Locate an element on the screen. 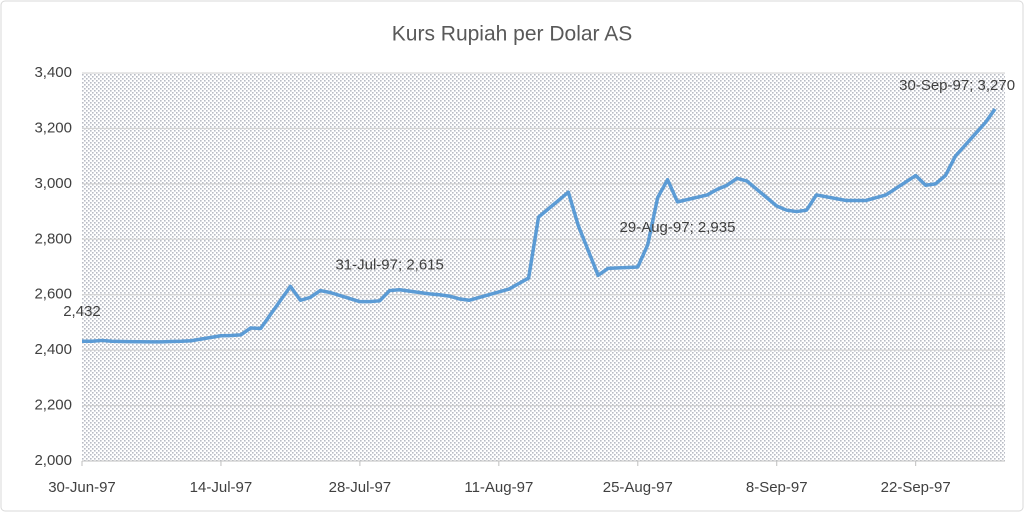  x-tick-label: 8-Sep-97 is located at coordinates (777, 487).